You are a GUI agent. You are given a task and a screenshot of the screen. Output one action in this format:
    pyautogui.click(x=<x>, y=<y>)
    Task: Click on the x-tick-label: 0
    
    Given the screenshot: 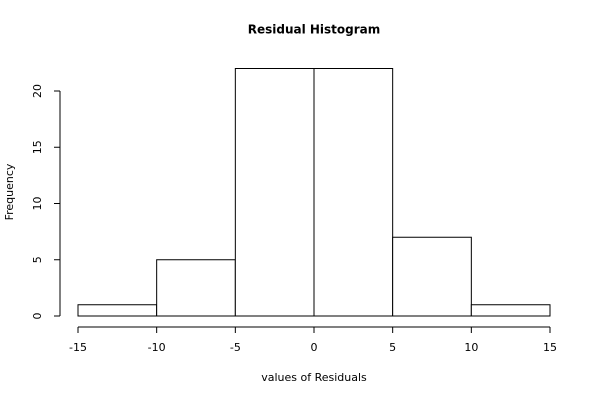 What is the action you would take?
    pyautogui.click(x=314, y=347)
    